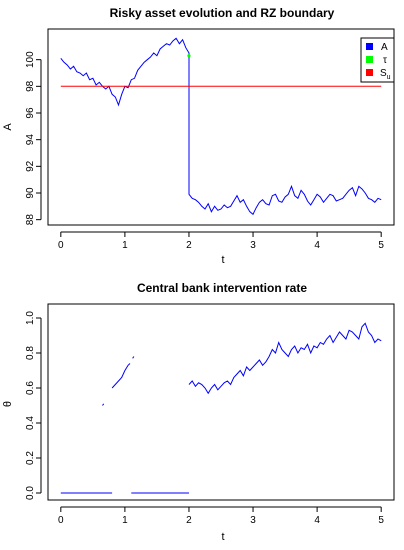  I want to click on chart-title: Central bank intervention rate, so click(222, 288).